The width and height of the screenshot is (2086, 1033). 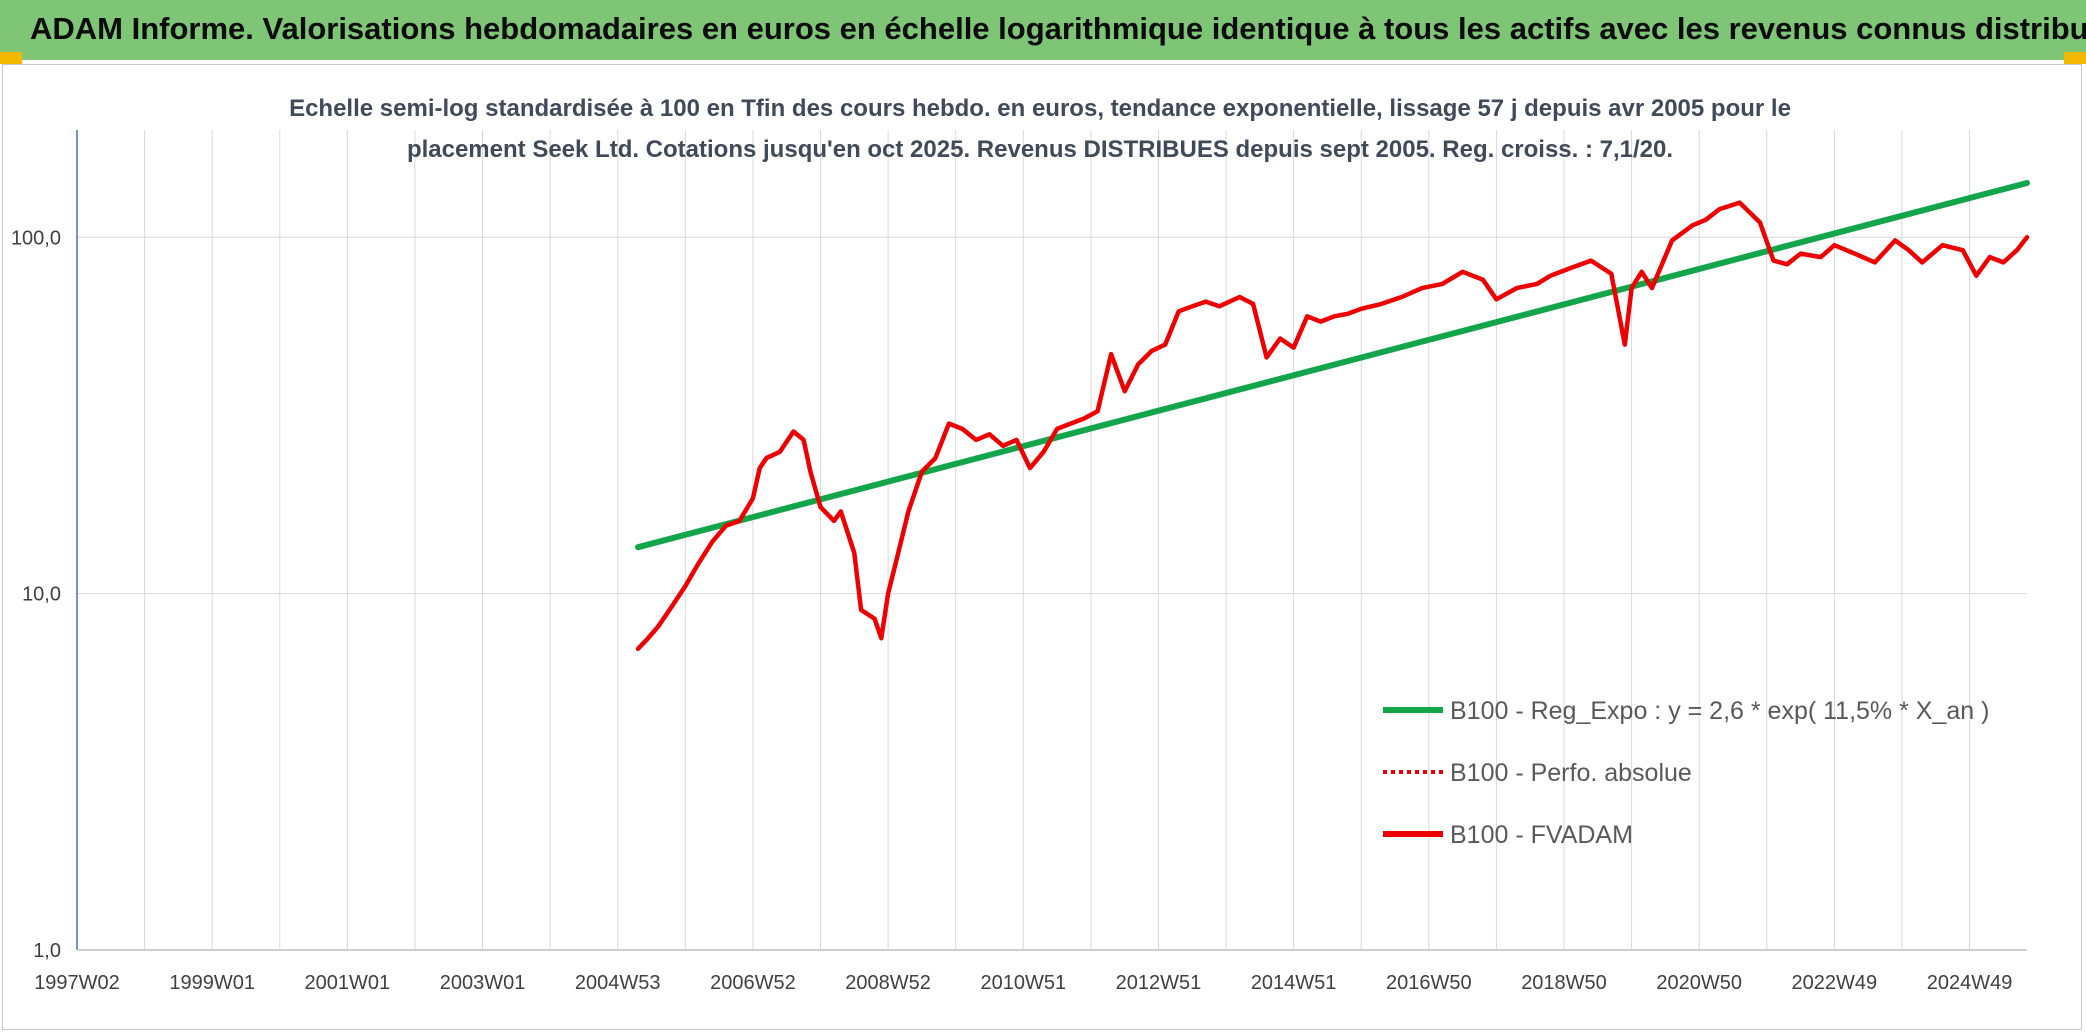 What do you see at coordinates (2075, 58) in the screenshot?
I see `corner-accent-right` at bounding box center [2075, 58].